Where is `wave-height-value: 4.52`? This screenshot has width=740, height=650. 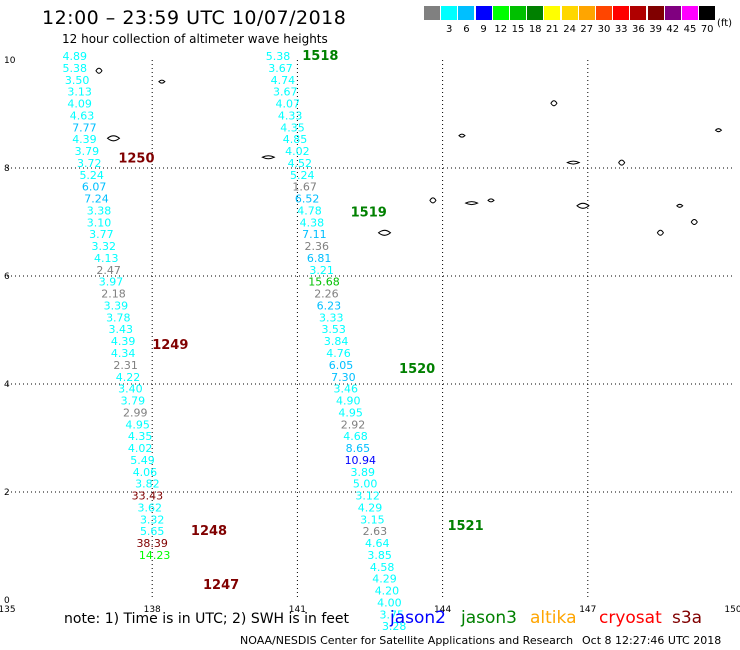
wave-height-value: 4.52 is located at coordinates (300, 163).